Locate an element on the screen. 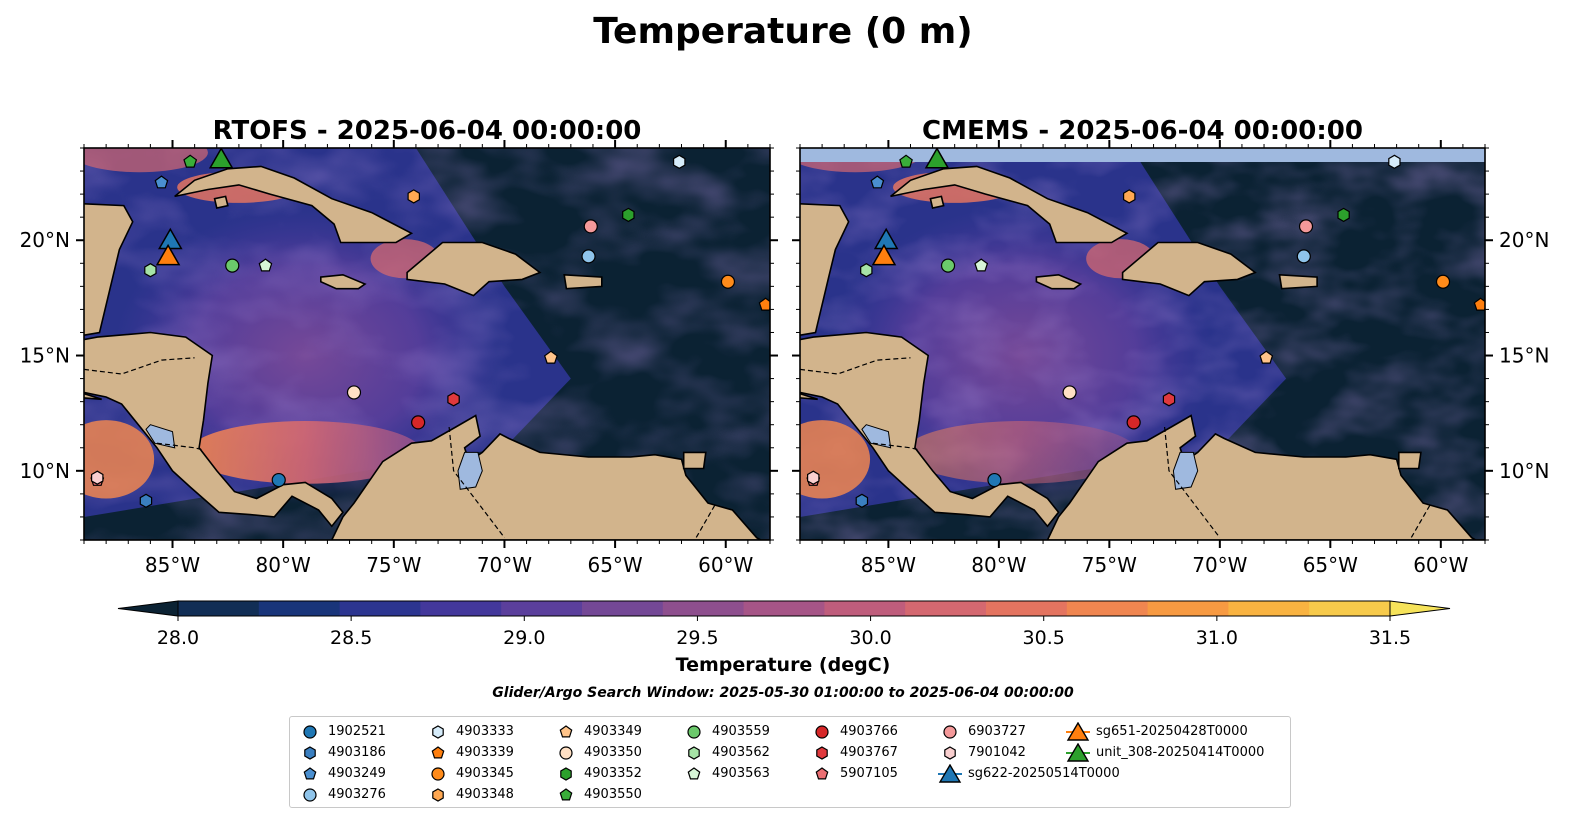 Image resolution: width=1580 pixels, height=827 pixels. legend-item: sg651-20250428T0000 is located at coordinates (1157, 731).